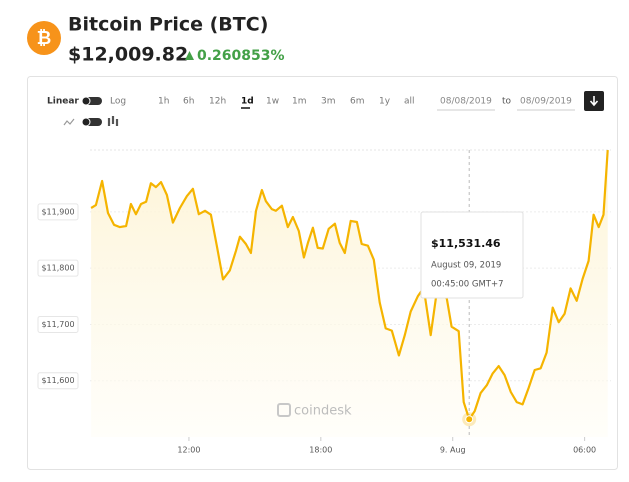 The image size is (629, 482). What do you see at coordinates (385, 102) in the screenshot?
I see `interval-option: 1y` at bounding box center [385, 102].